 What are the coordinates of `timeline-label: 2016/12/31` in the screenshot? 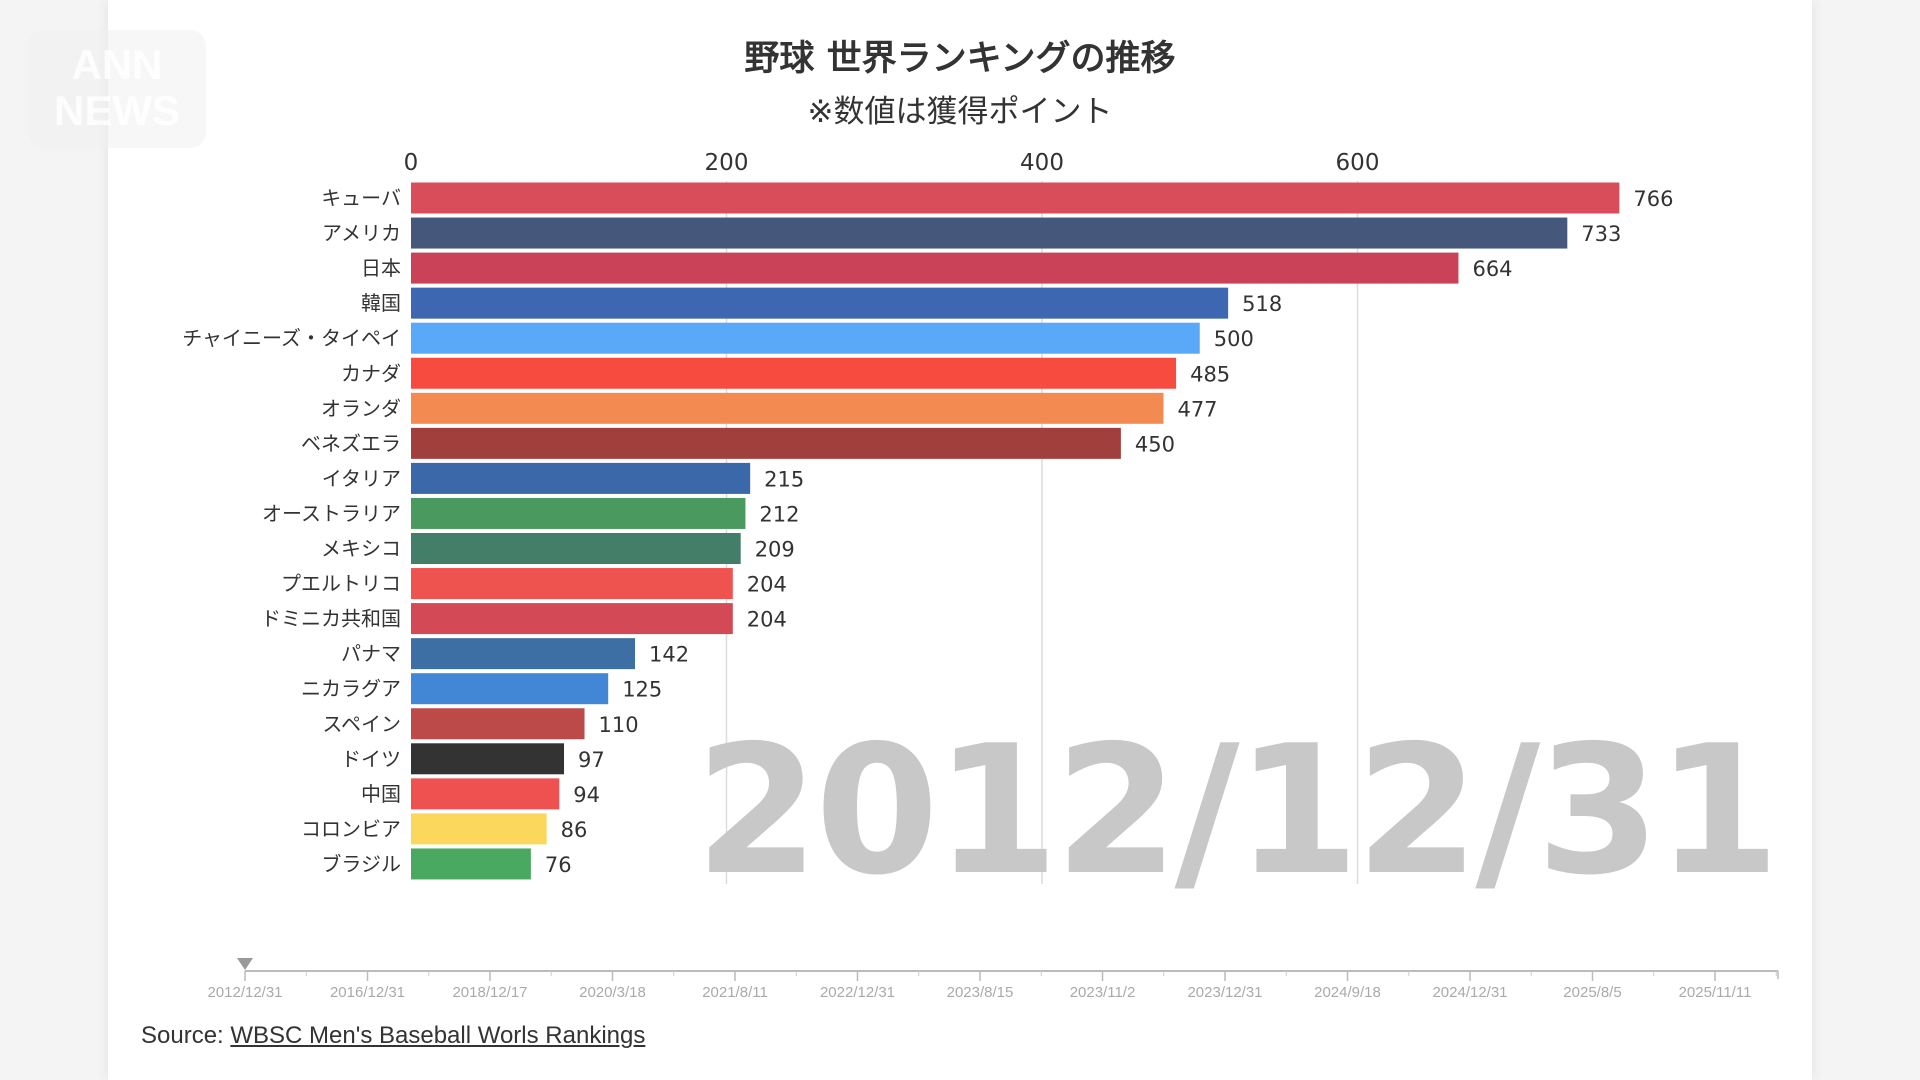 It's located at (367, 992).